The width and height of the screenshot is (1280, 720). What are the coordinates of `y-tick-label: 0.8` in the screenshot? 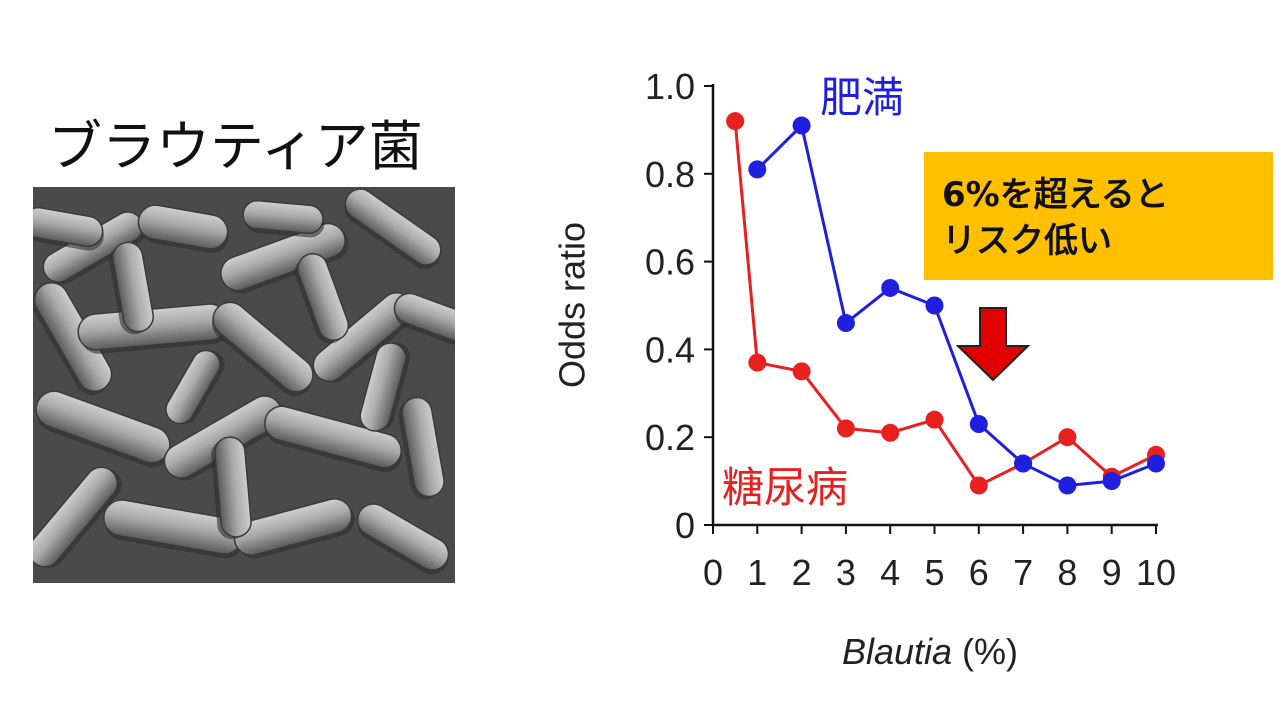 It's located at (670, 174).